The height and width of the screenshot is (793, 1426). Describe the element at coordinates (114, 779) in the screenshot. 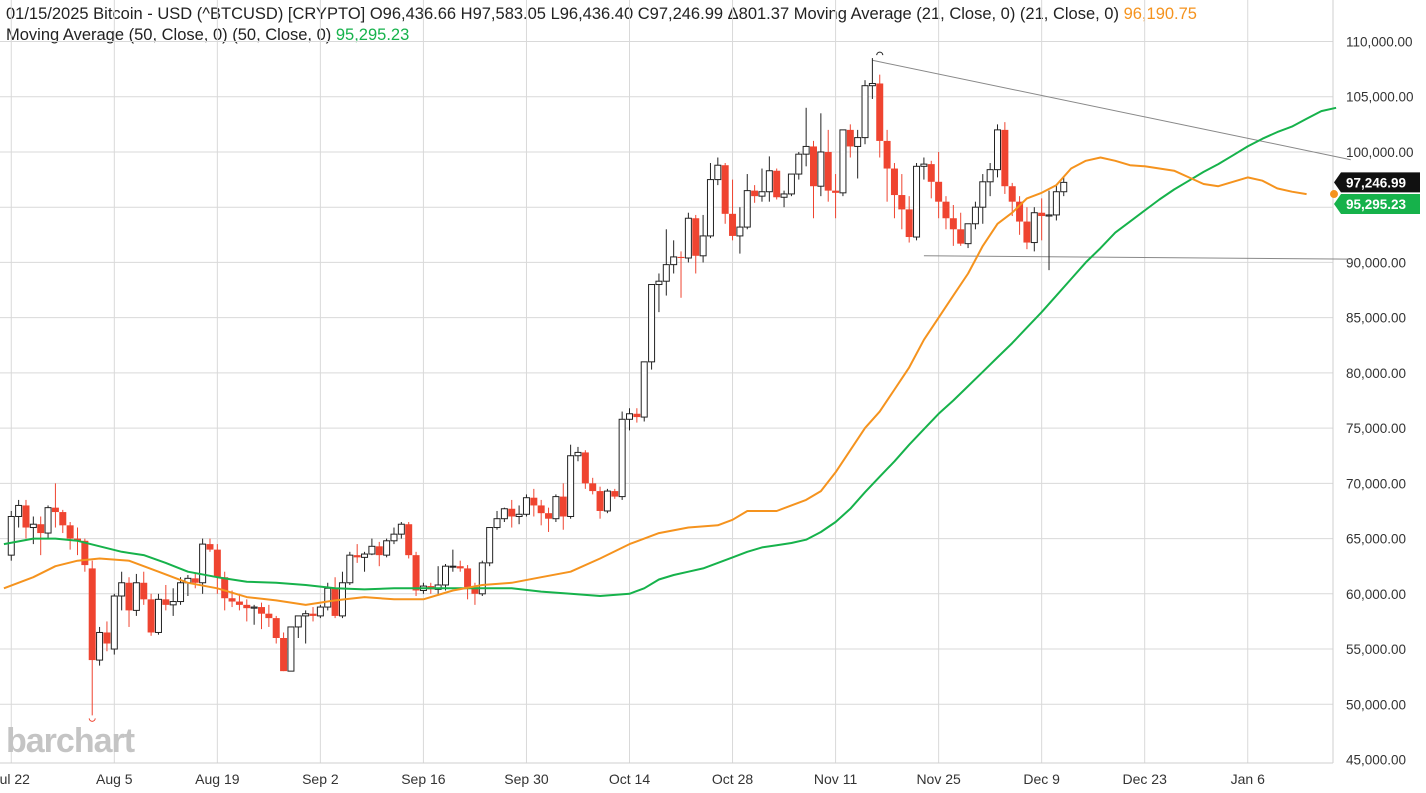

I see `x-tick-label: Aug 5` at that location.